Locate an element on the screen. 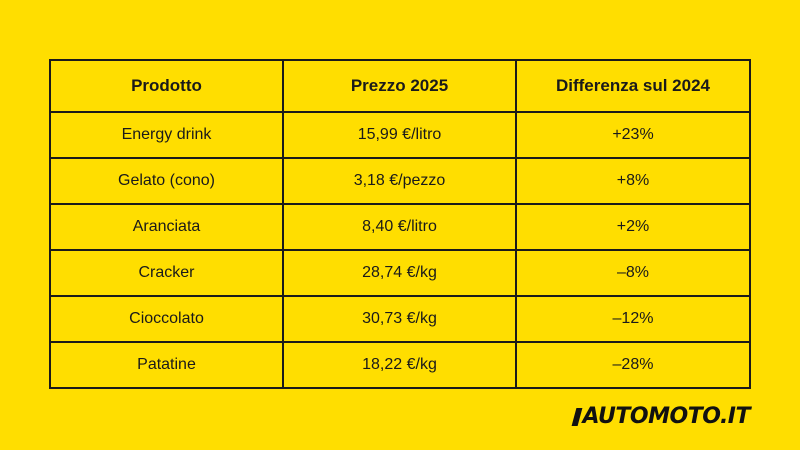 Image resolution: width=800 pixels, height=450 pixels. cell-price: 15,99 €/litro is located at coordinates (399, 135).